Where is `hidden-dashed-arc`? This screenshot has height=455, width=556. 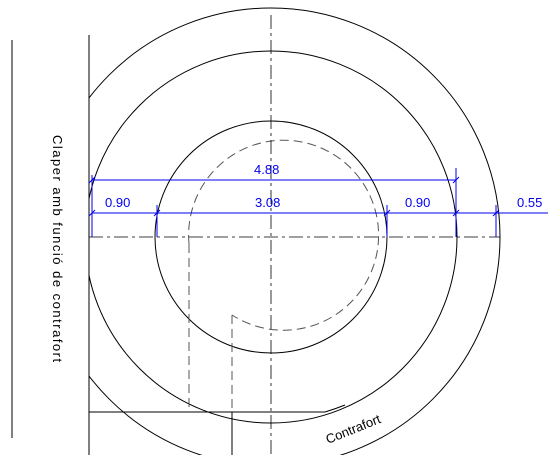
hidden-dashed-arc is located at coordinates (284, 235).